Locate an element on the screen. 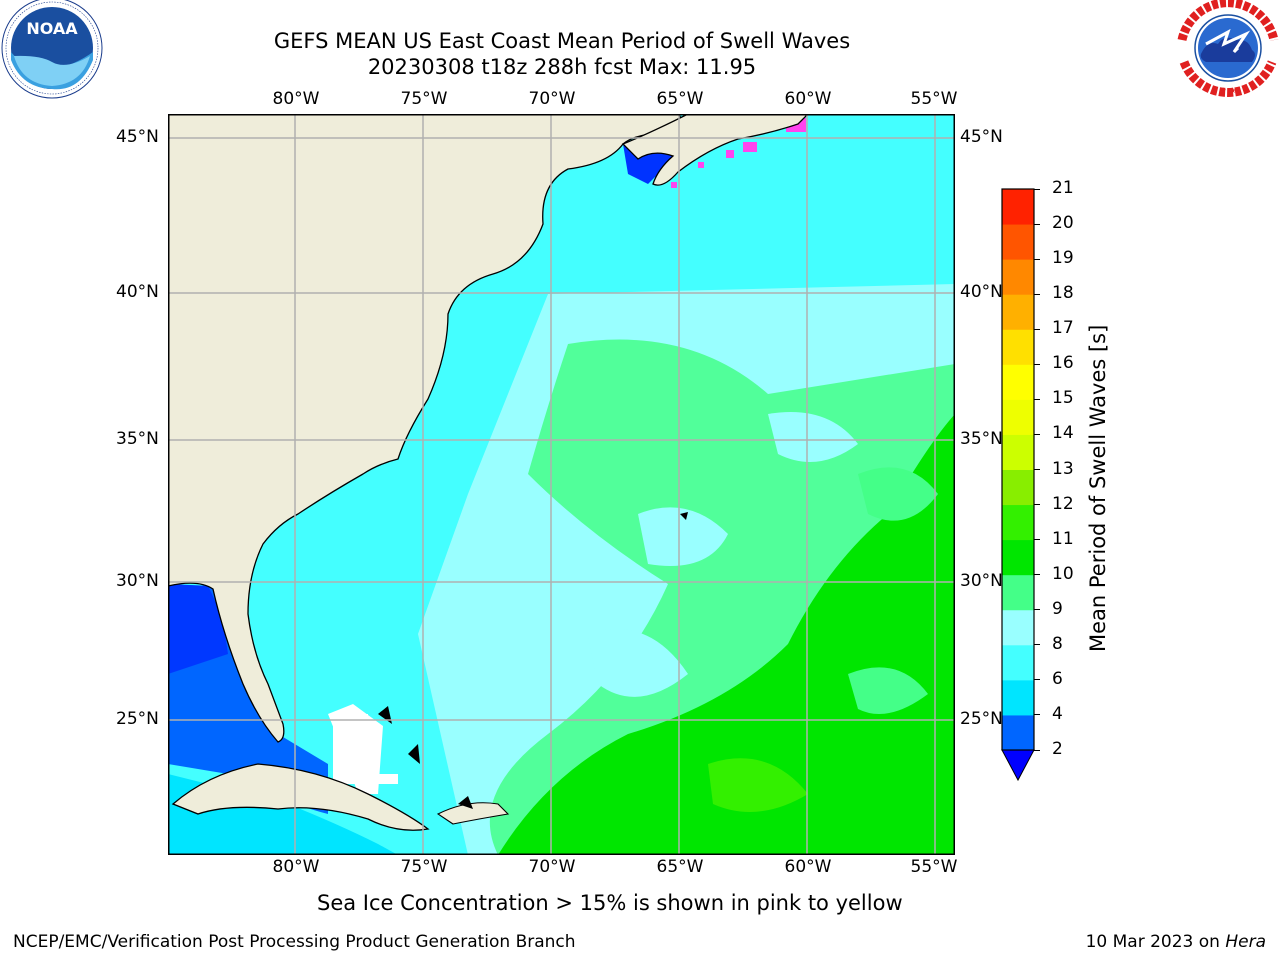  lat-label-right: 40°N is located at coordinates (981, 292).